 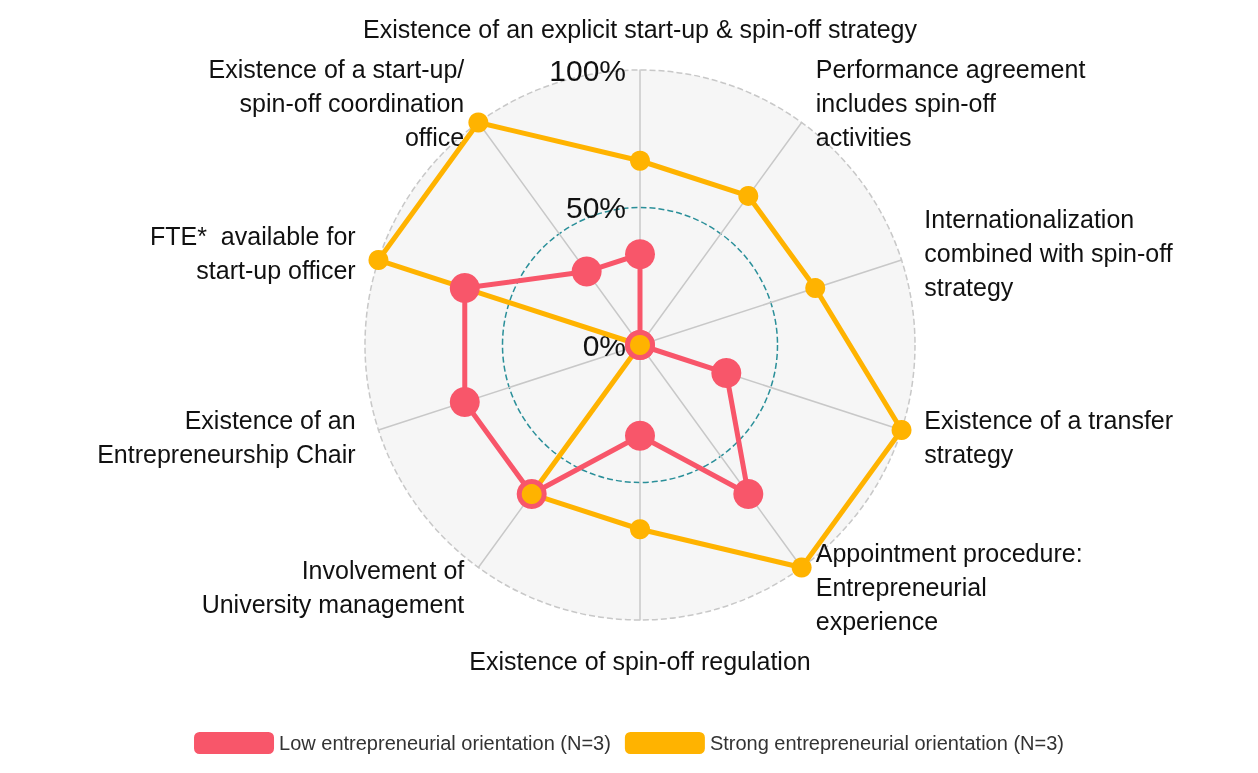 I want to click on y-tick-label: 100%, so click(x=587, y=70).